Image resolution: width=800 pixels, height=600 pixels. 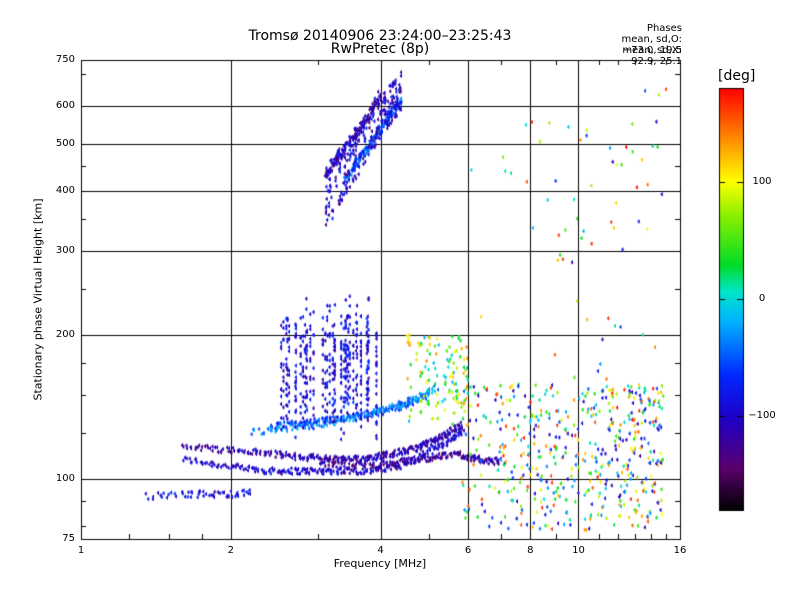 I want to click on y-tick-label: 75, so click(x=68, y=538).